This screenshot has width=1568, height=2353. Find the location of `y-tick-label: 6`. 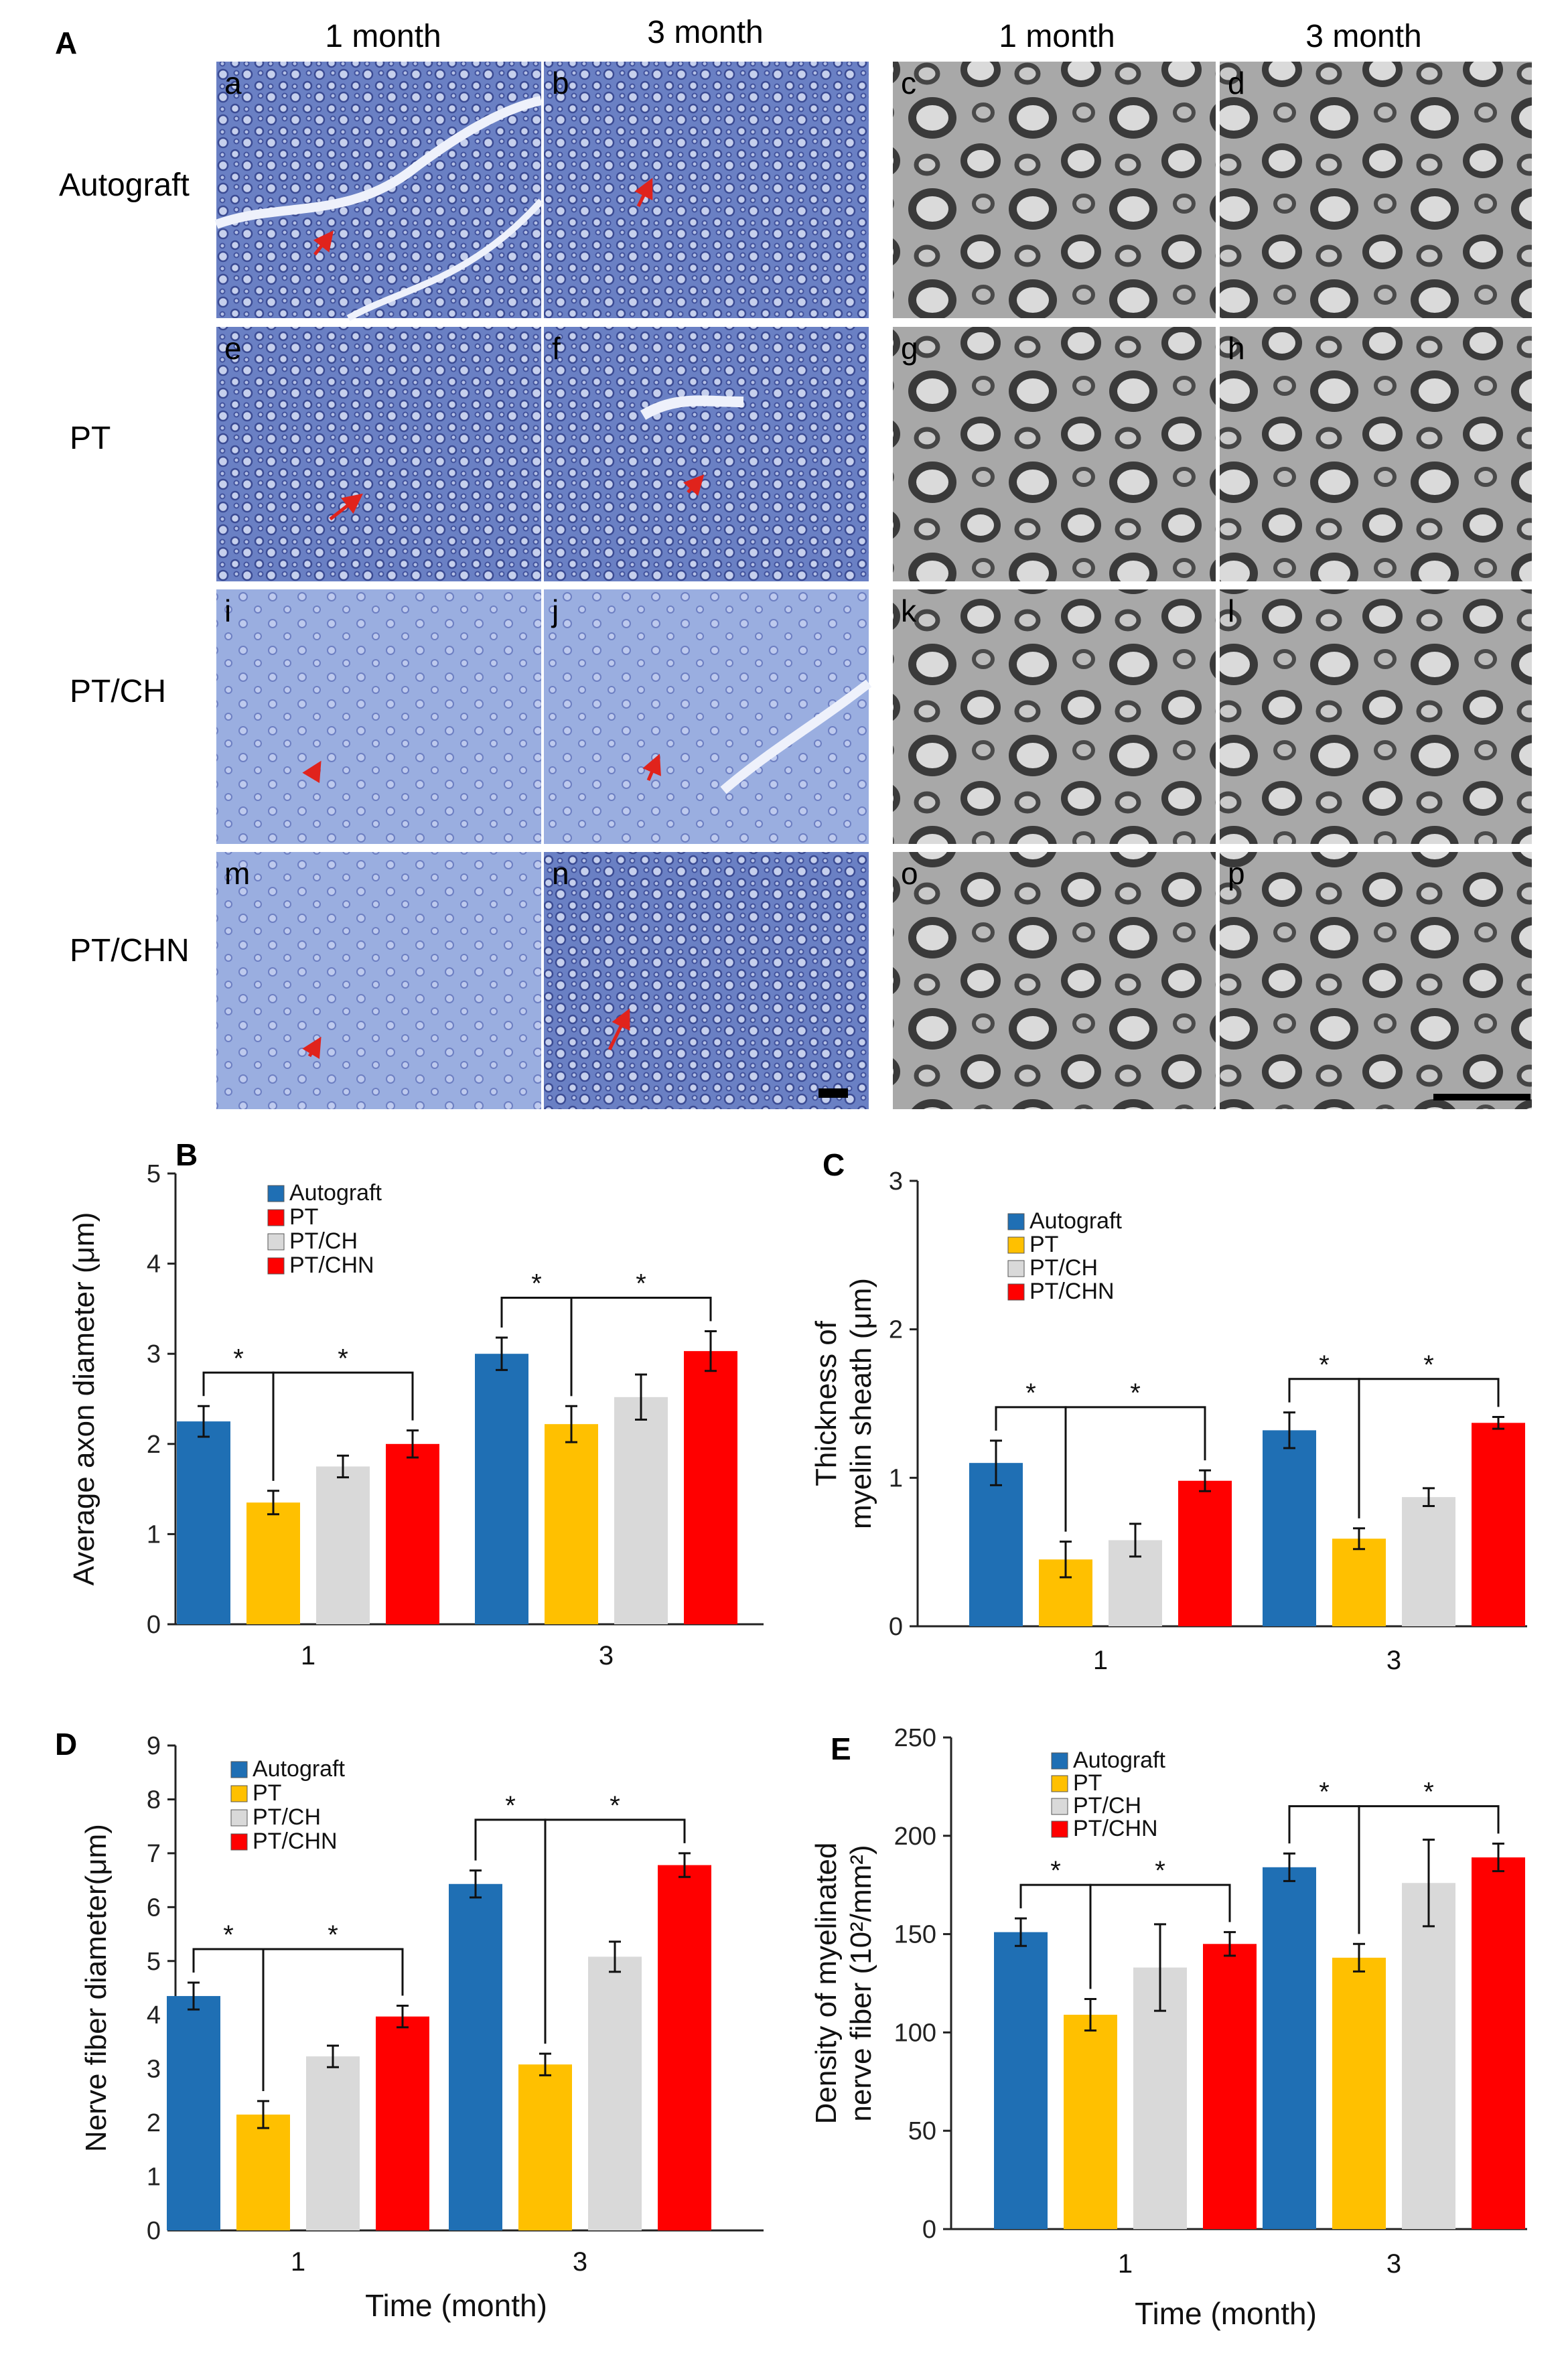

y-tick-label: 6 is located at coordinates (154, 1908).